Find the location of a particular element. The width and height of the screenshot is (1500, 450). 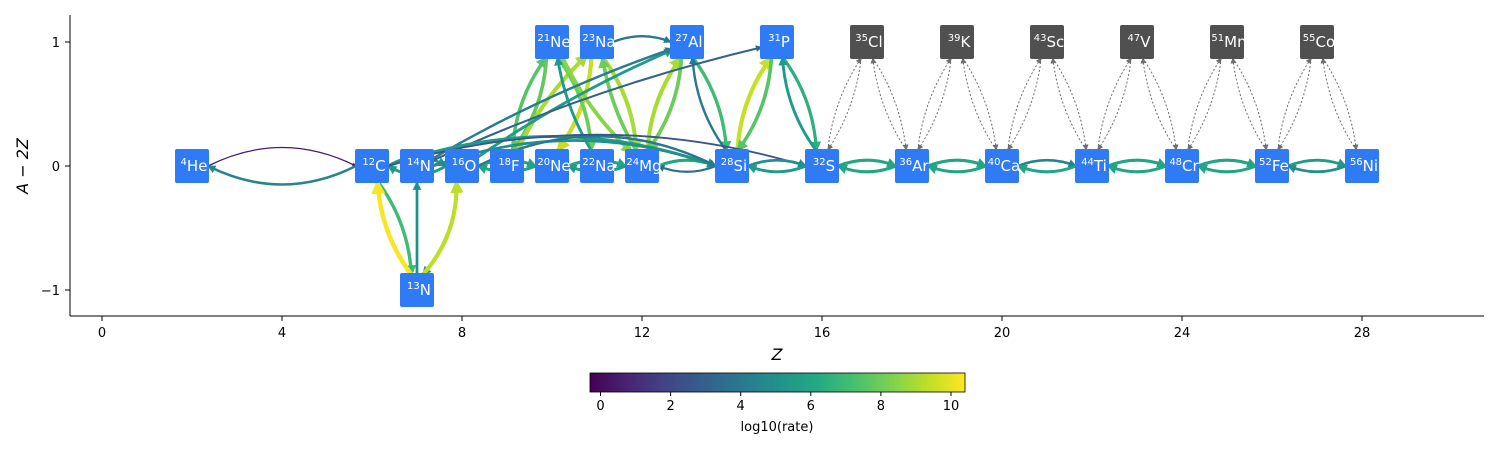

nuclide-mass-number: 40 is located at coordinates (994, 162).